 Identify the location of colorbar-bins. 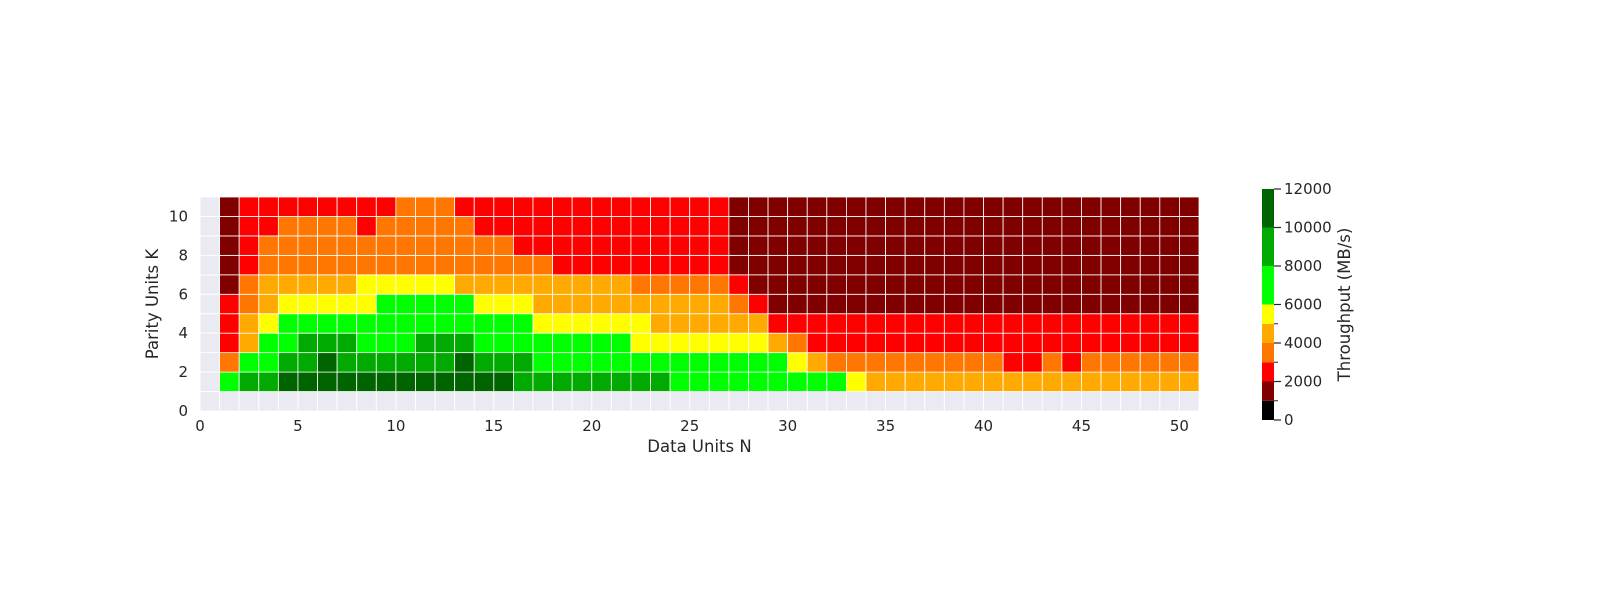
(1268, 304).